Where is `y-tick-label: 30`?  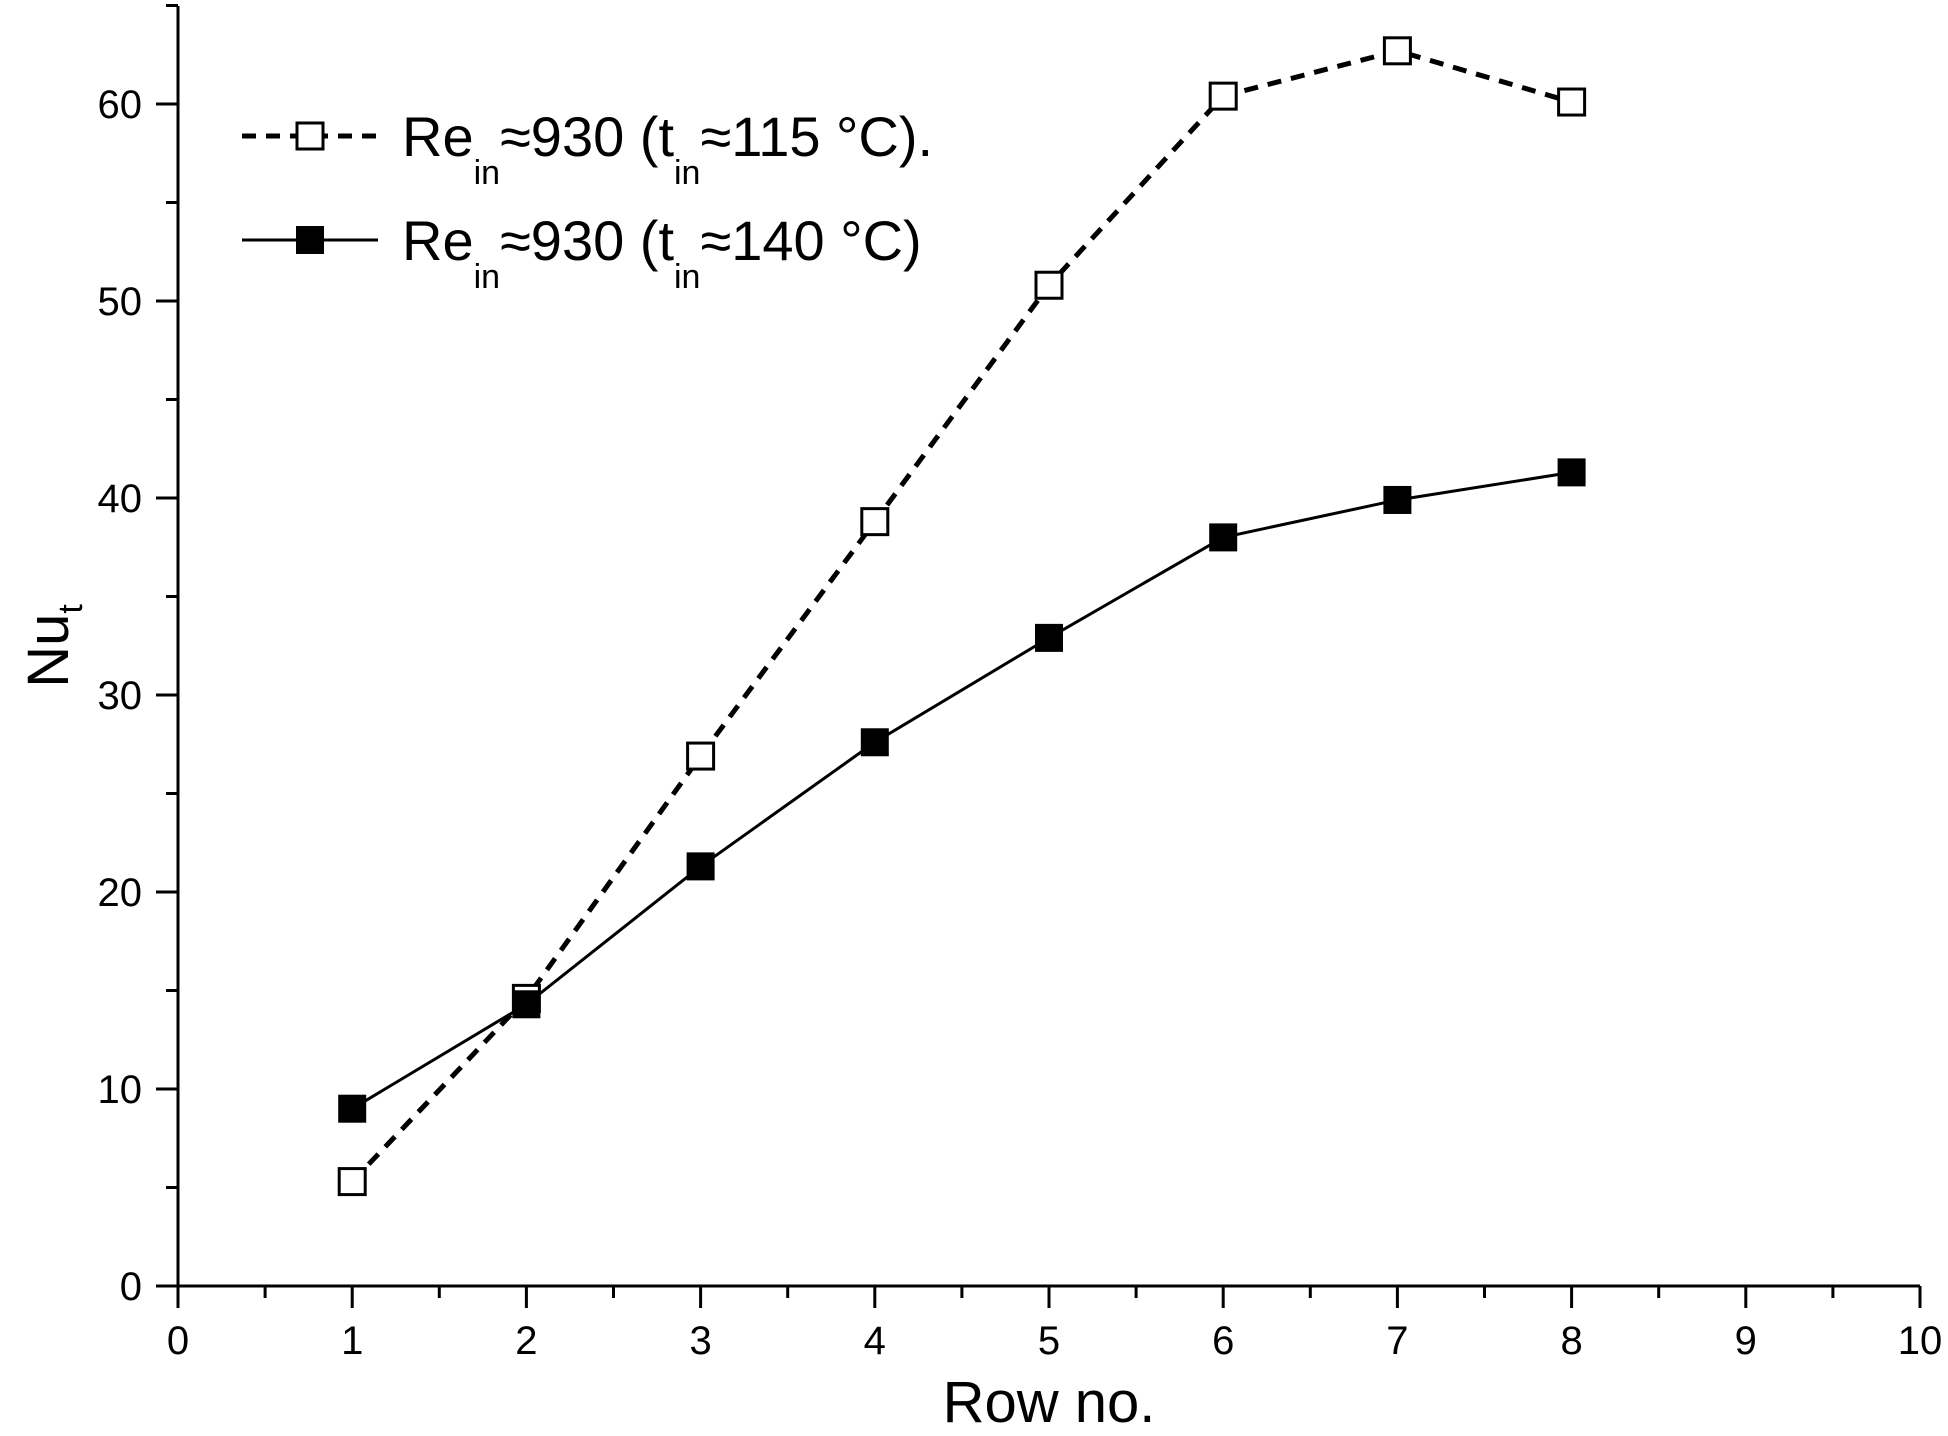 y-tick-label: 30 is located at coordinates (120, 696).